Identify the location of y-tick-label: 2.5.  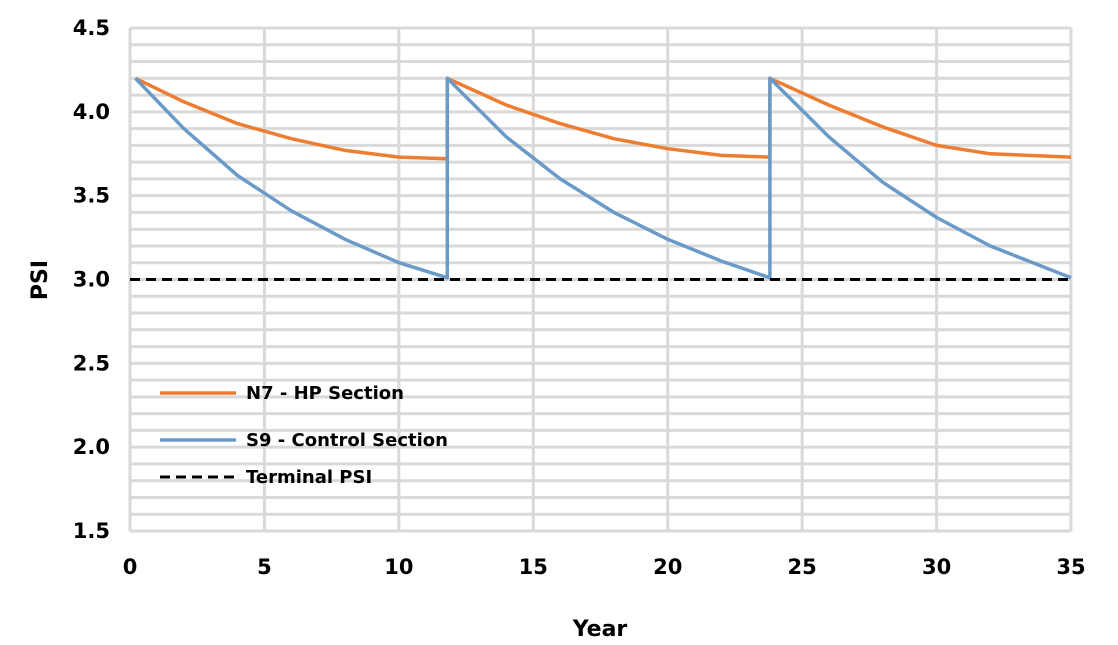
(91, 363).